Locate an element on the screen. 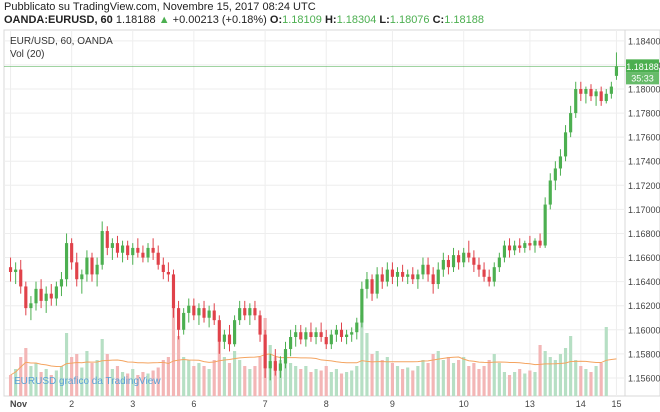 Image resolution: width=660 pixels, height=412 pixels. last-price: 1.18188 is located at coordinates (135, 20).